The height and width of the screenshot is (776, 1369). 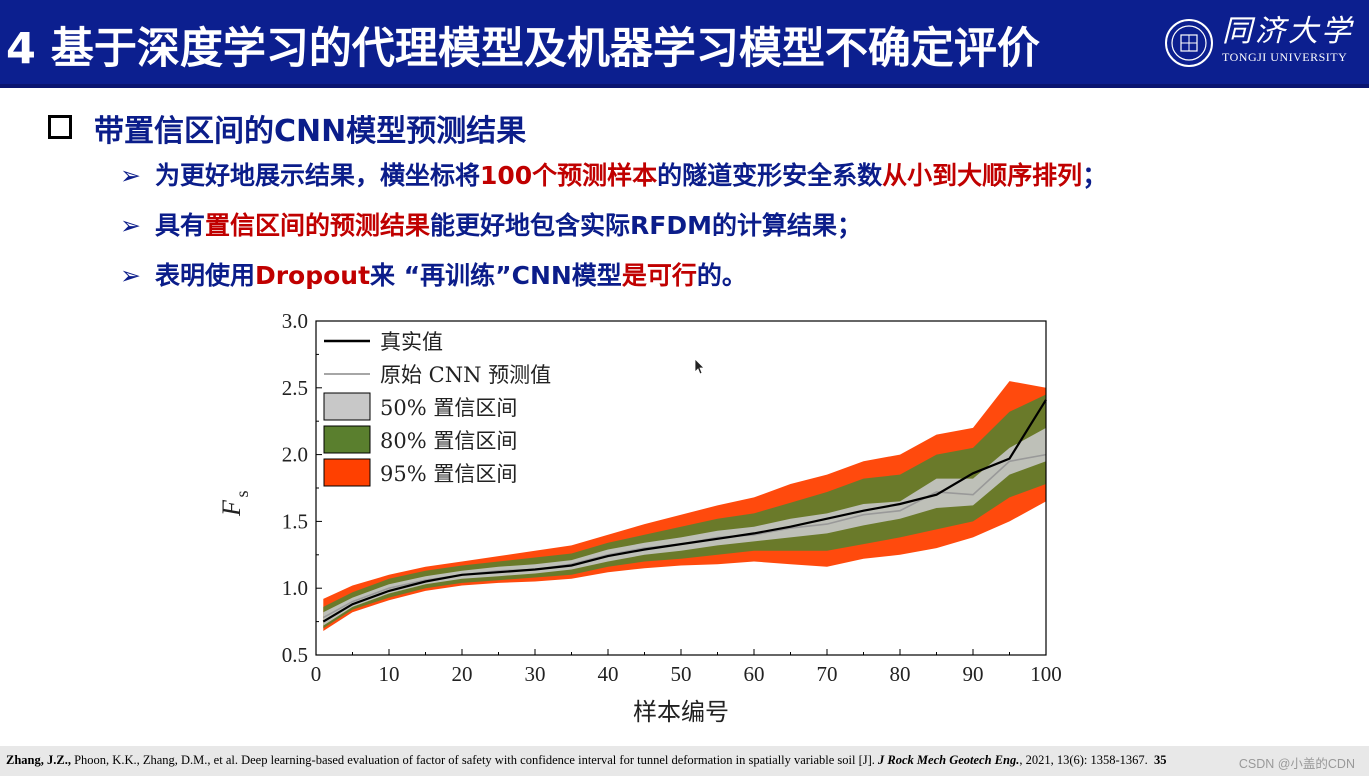 I want to click on x-tick-label: 10, so click(x=389, y=674).